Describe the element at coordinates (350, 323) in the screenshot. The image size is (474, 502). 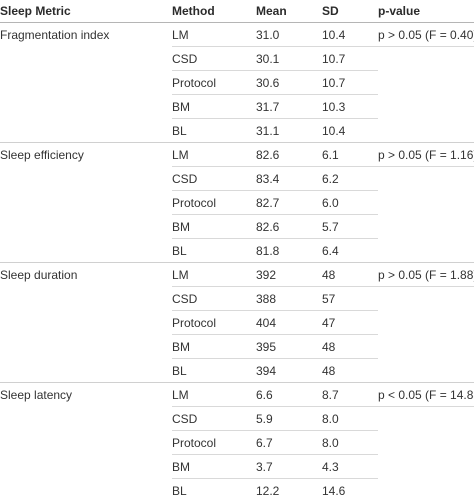
I see `sd-cell: 47` at that location.